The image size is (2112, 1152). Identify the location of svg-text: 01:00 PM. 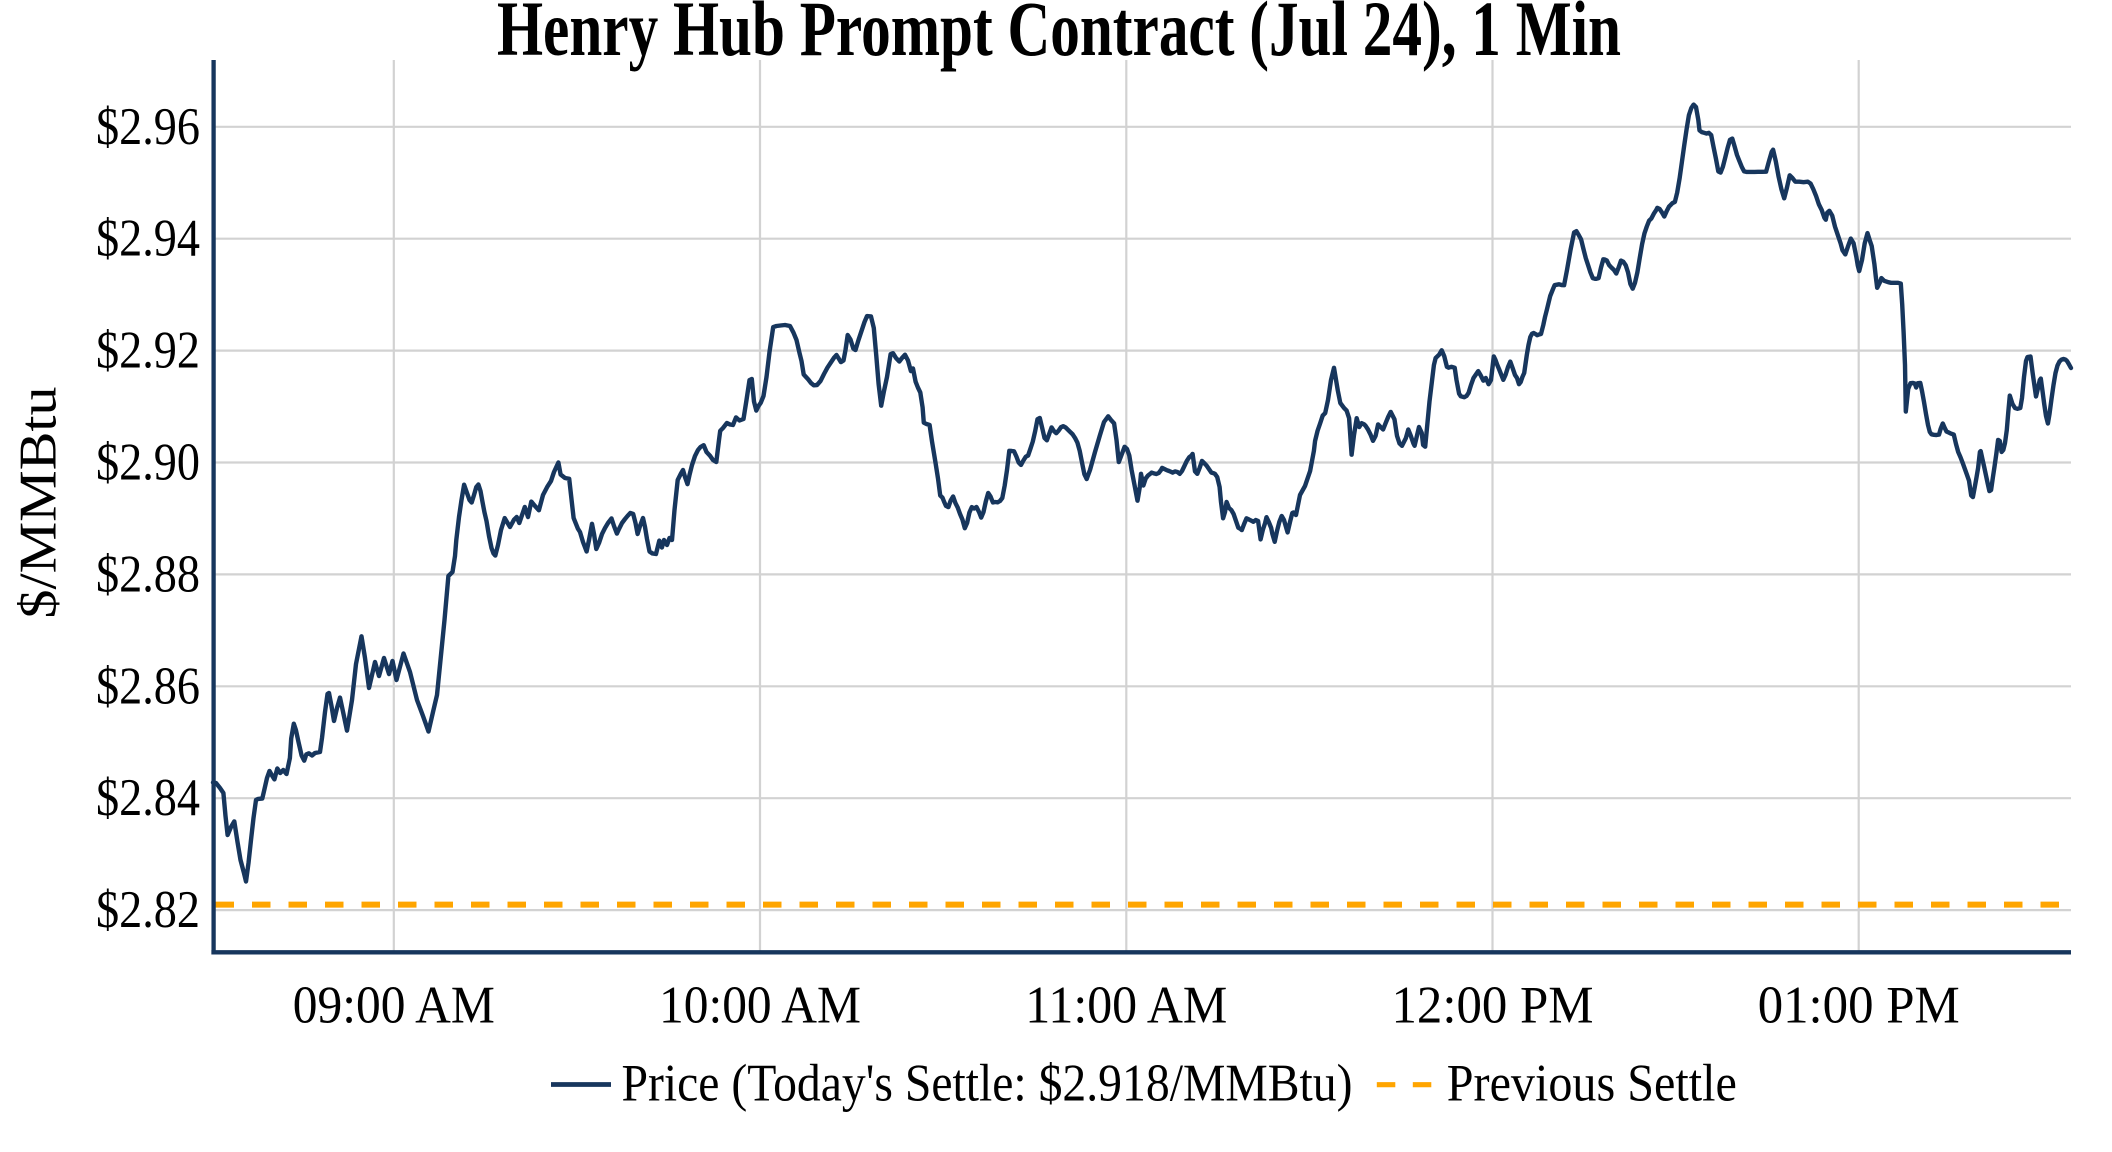
(1859, 1006).